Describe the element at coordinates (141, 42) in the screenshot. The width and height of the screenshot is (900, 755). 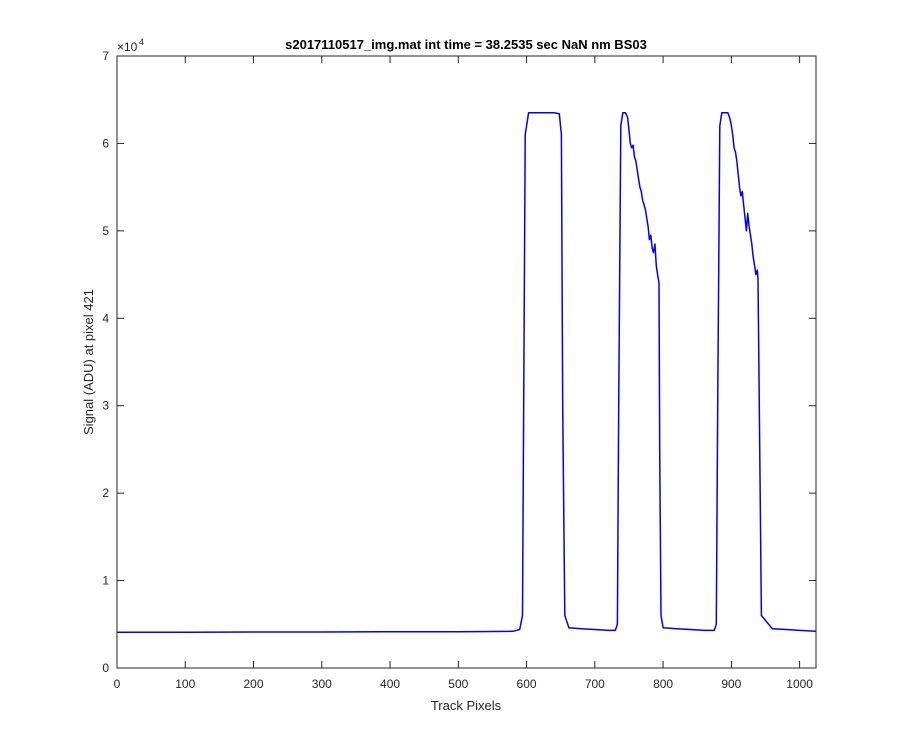
I see `y-exponent-power: 4` at that location.